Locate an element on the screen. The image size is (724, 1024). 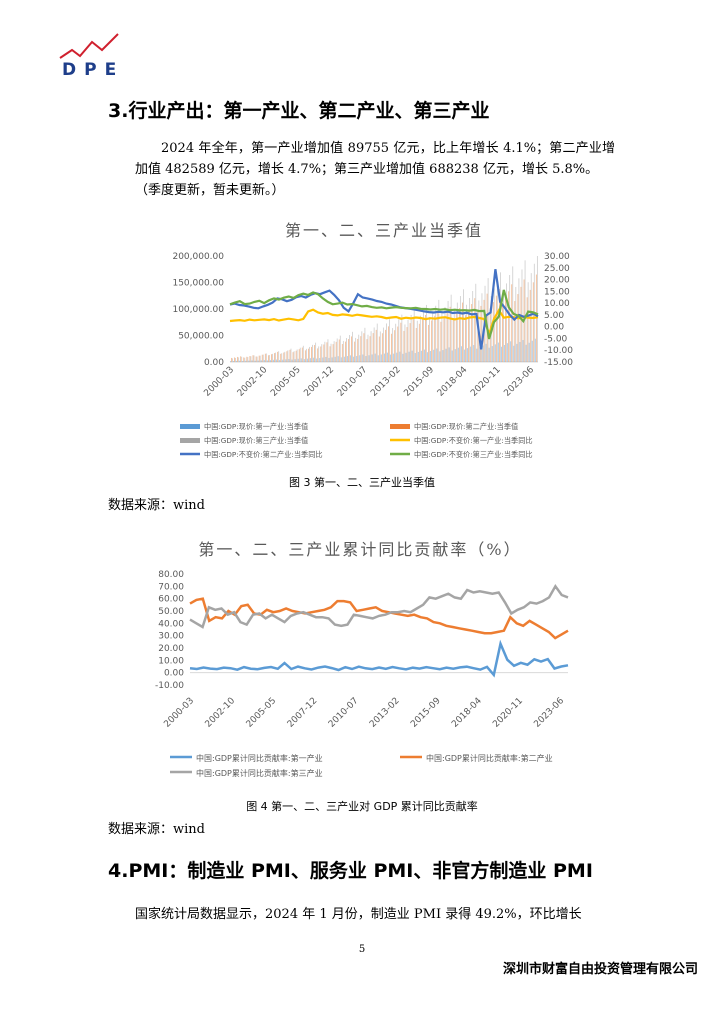
x-tick-label: 2002-10 is located at coordinates (253, 382).